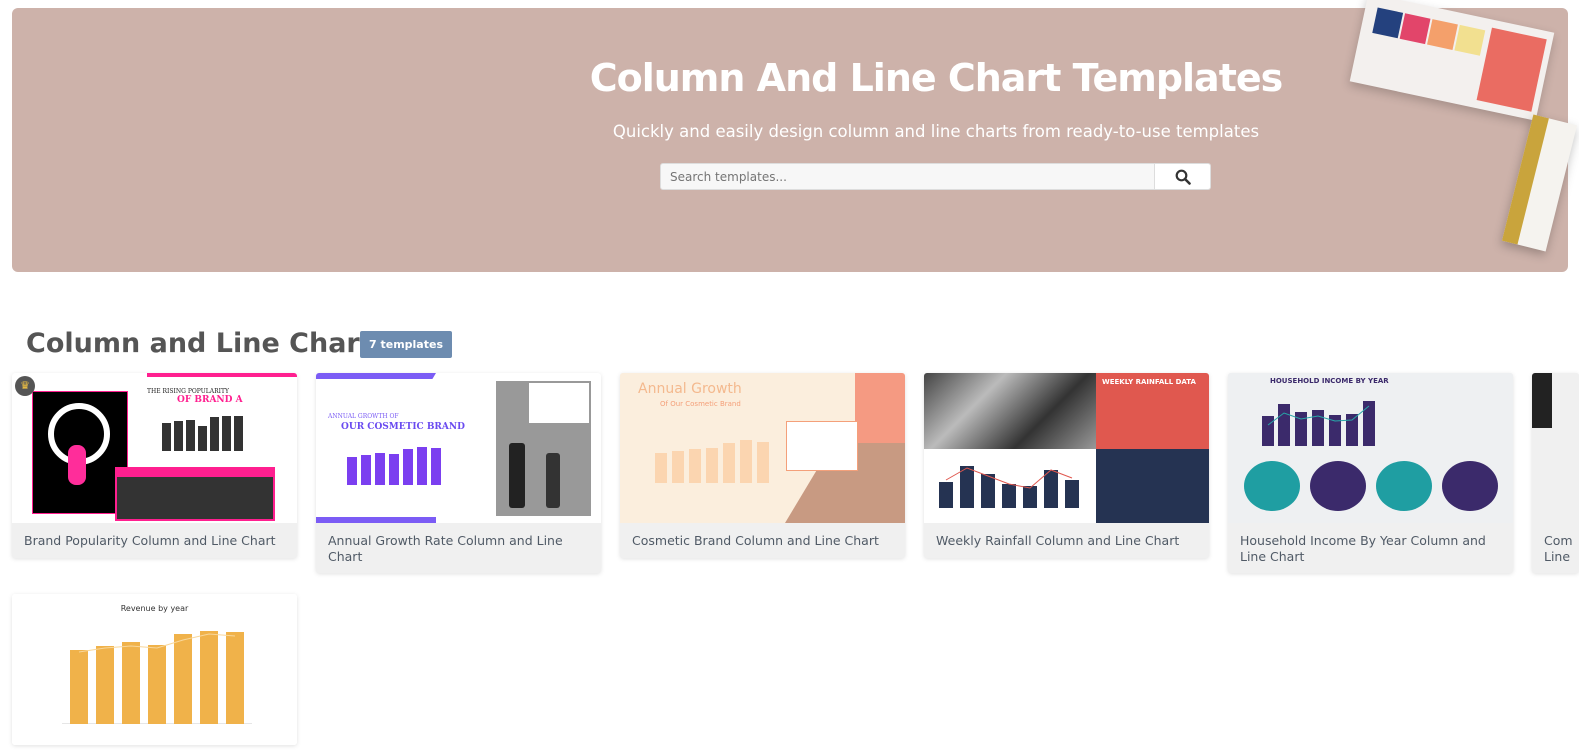  Describe the element at coordinates (1555, 448) in the screenshot. I see `template-thumbnail` at that location.